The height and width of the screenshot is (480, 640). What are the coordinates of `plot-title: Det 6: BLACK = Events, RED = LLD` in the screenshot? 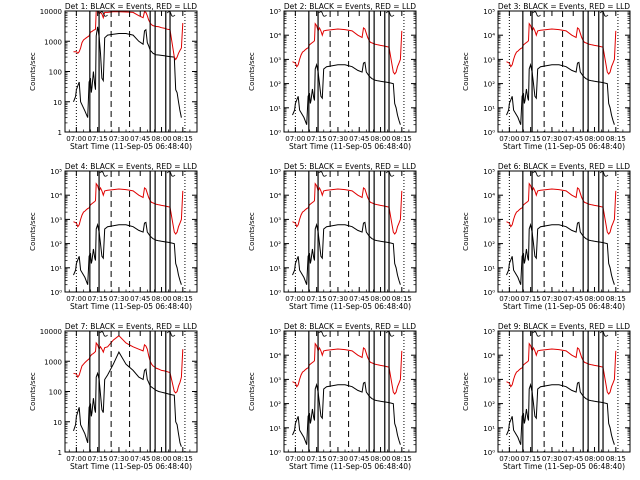 It's located at (564, 166).